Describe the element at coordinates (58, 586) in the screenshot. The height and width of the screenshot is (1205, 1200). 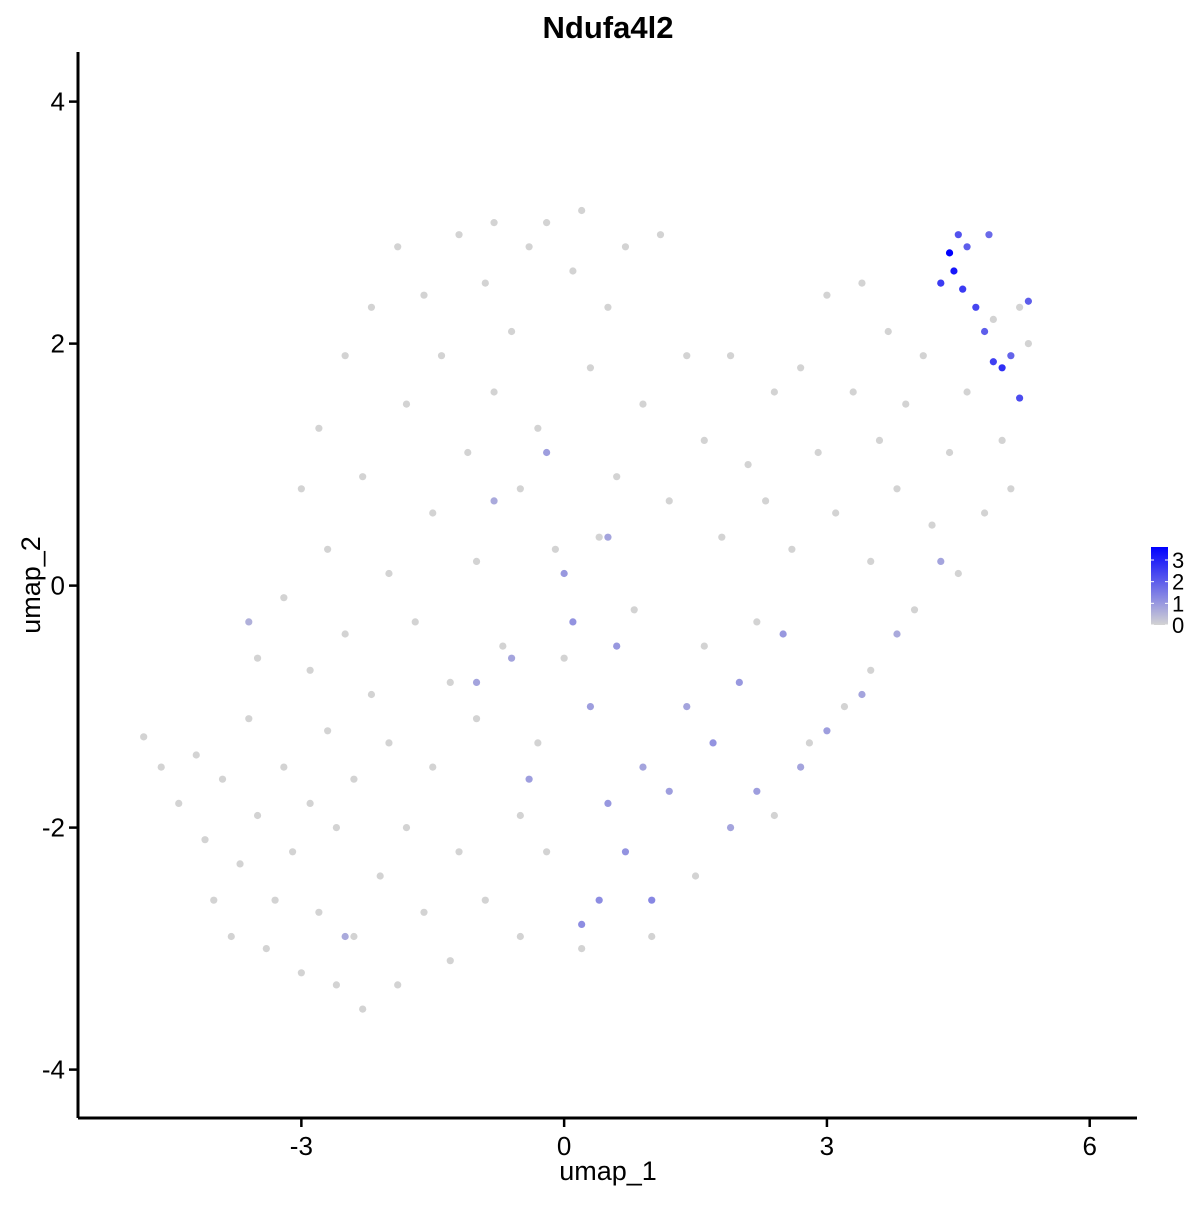
I see `y-tick-label: 0` at that location.